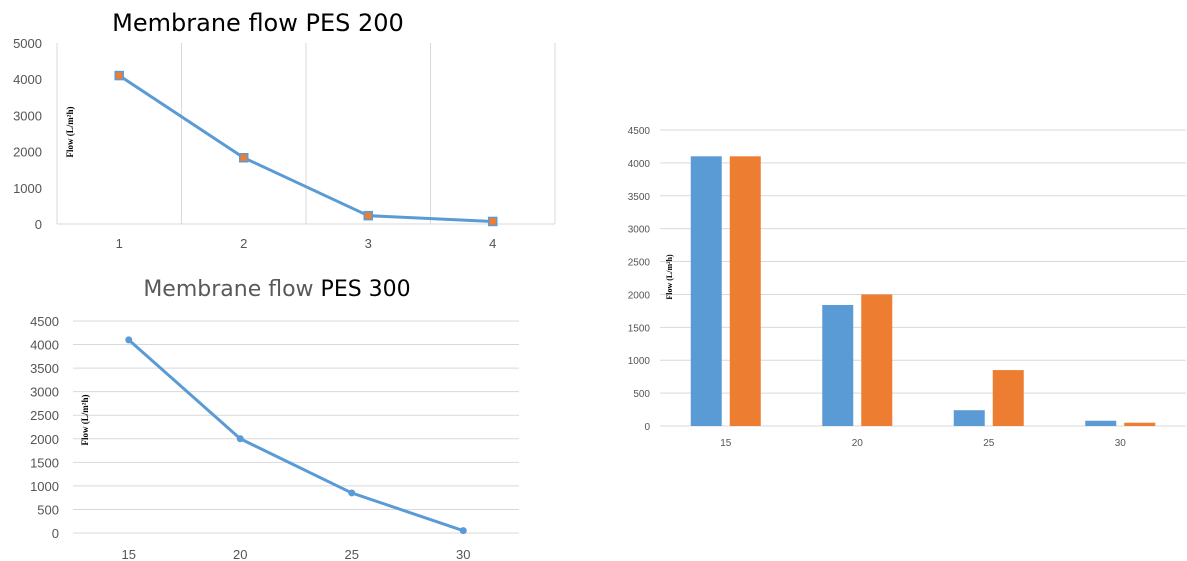  I want to click on chart-title: Membrane flow PES 300, so click(276, 289).